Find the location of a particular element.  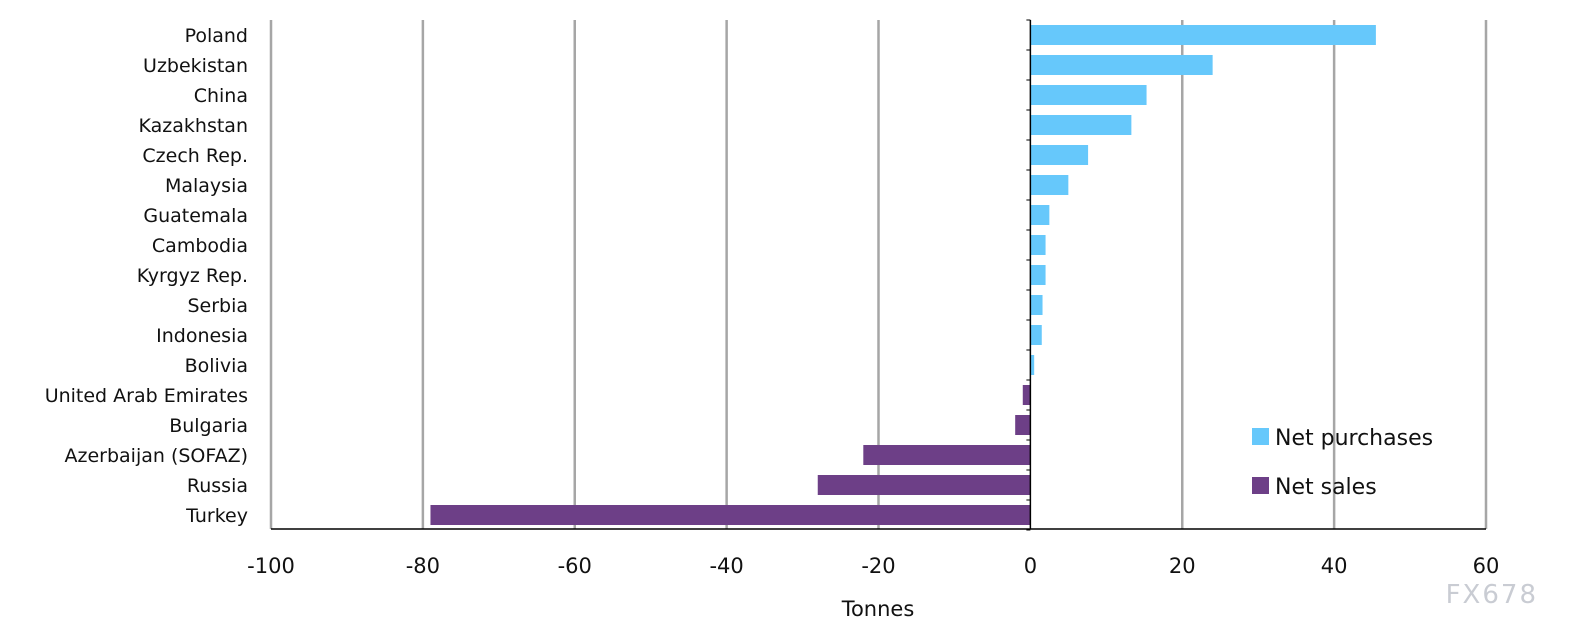

x-tick-label: -100 is located at coordinates (271, 566).